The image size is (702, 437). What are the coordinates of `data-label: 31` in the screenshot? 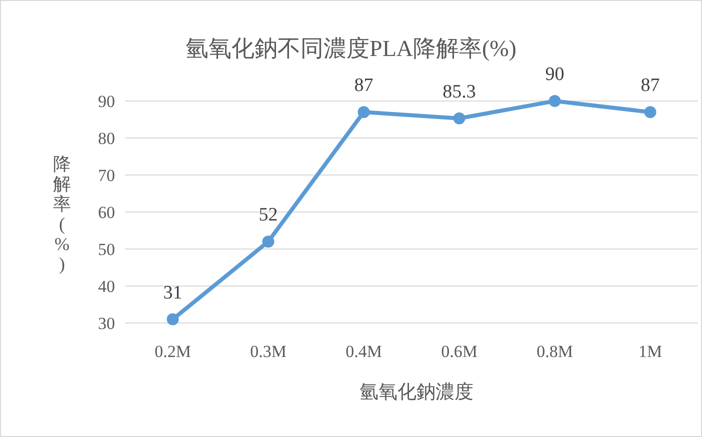 It's located at (172, 293).